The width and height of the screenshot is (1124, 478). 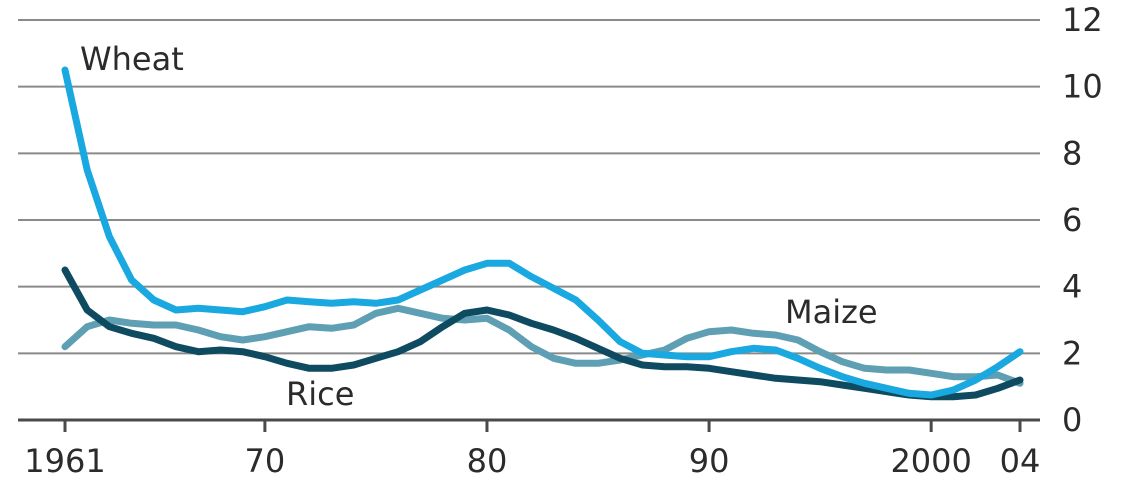 I want to click on x-axis-ticks: 1961 70 80 90 2000 04, so click(x=532, y=449).